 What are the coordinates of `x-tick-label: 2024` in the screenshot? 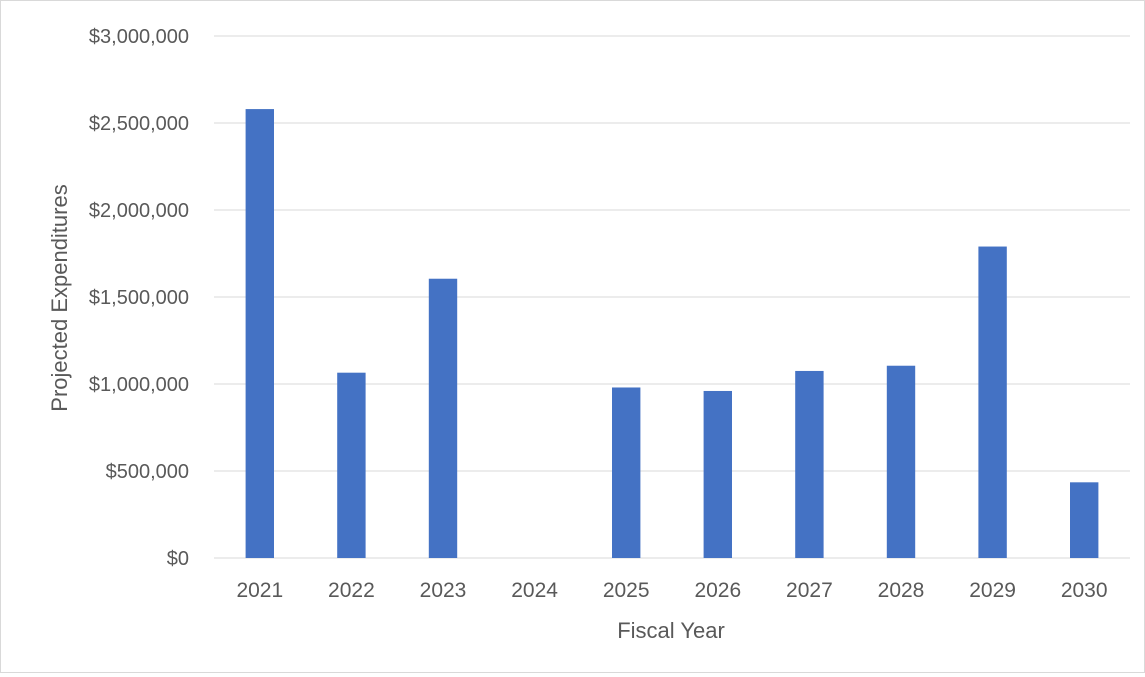 It's located at (534, 590).